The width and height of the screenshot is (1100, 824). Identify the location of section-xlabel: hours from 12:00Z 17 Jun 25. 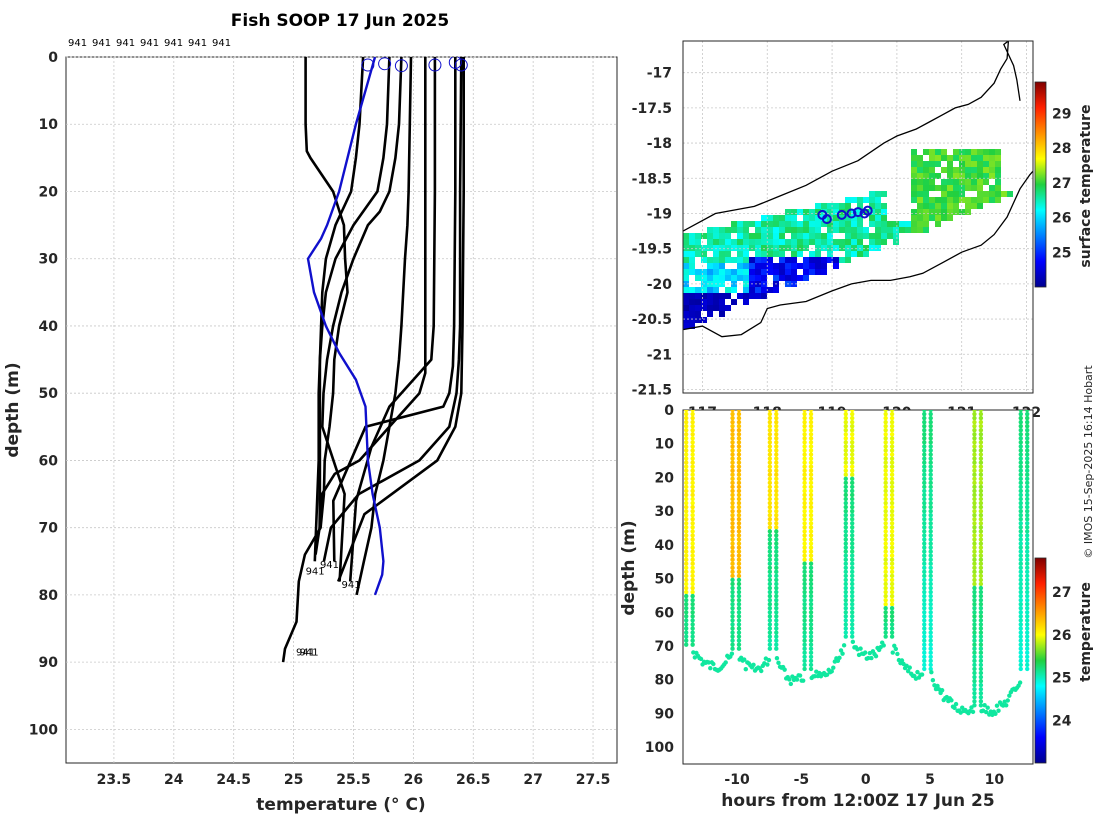
(857, 801).